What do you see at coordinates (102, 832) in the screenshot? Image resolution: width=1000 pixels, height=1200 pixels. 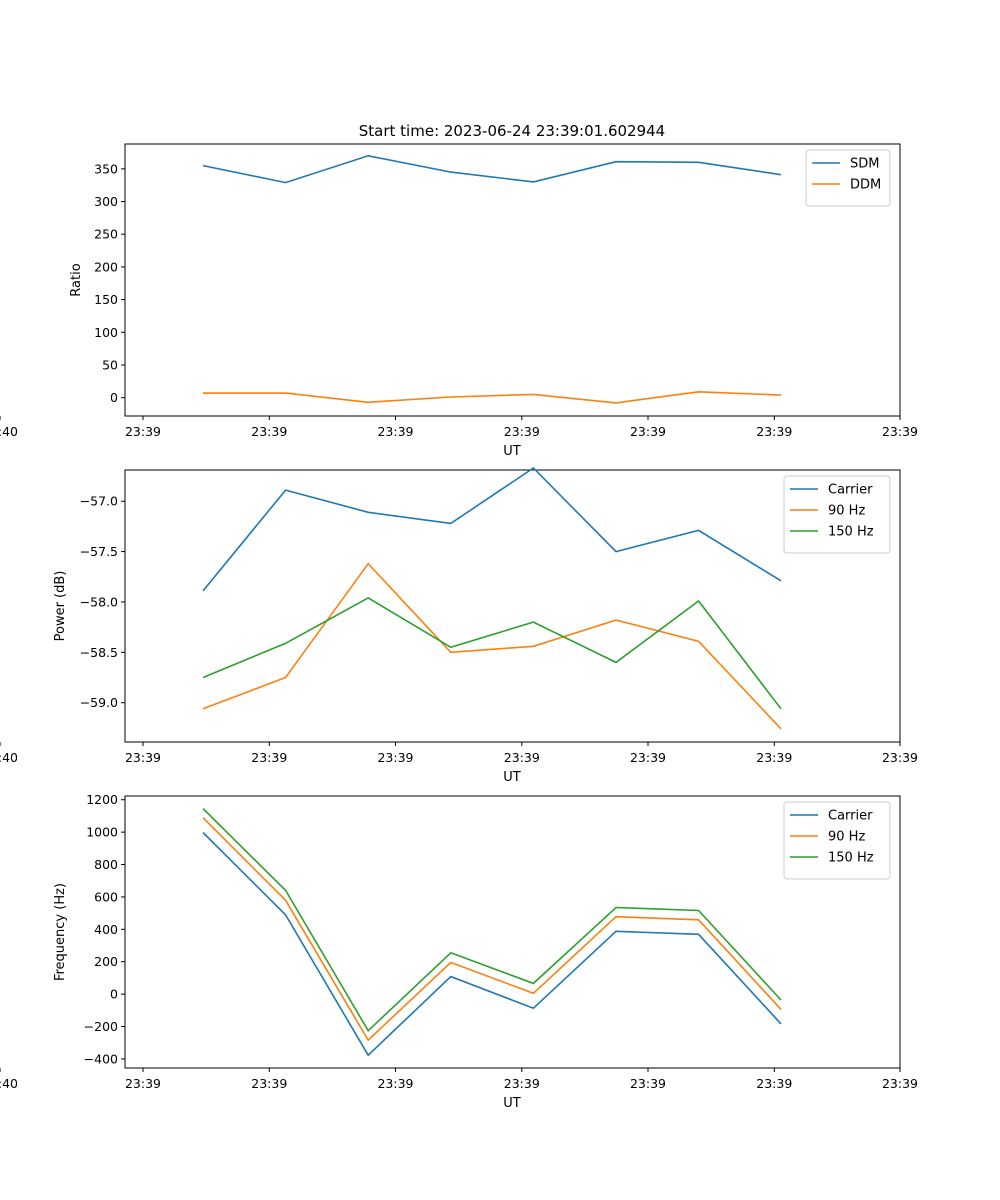 I see `y-tick-label: 1000` at bounding box center [102, 832].